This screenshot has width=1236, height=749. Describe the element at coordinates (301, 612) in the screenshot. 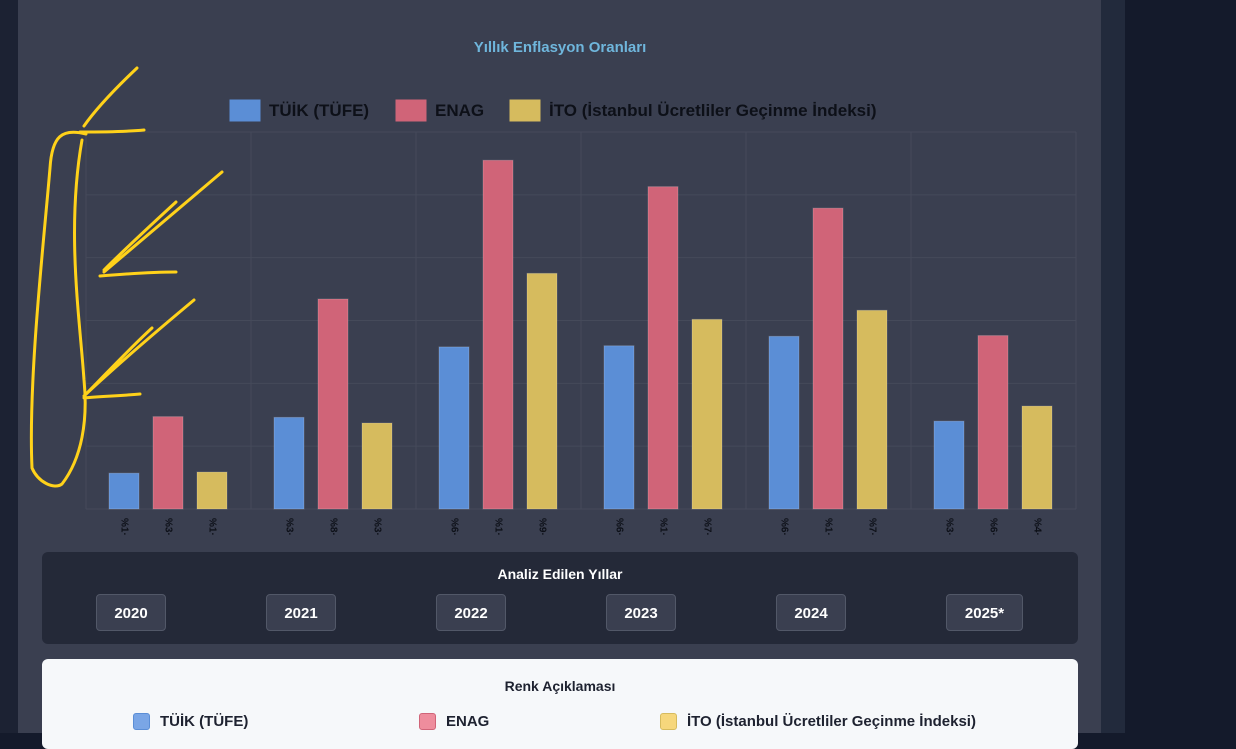

I see `year-button-2021: 2021` at that location.